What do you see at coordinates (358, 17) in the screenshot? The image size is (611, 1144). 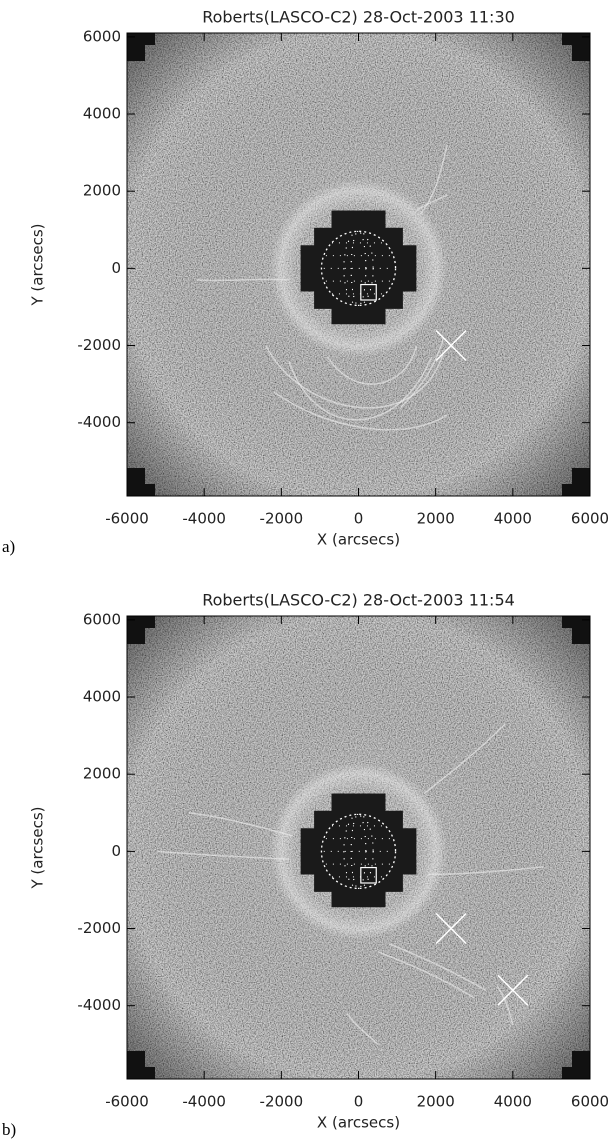 I see `panel-title: Roberts(LASCO-C2) 28-Oct-2003 11:30` at bounding box center [358, 17].